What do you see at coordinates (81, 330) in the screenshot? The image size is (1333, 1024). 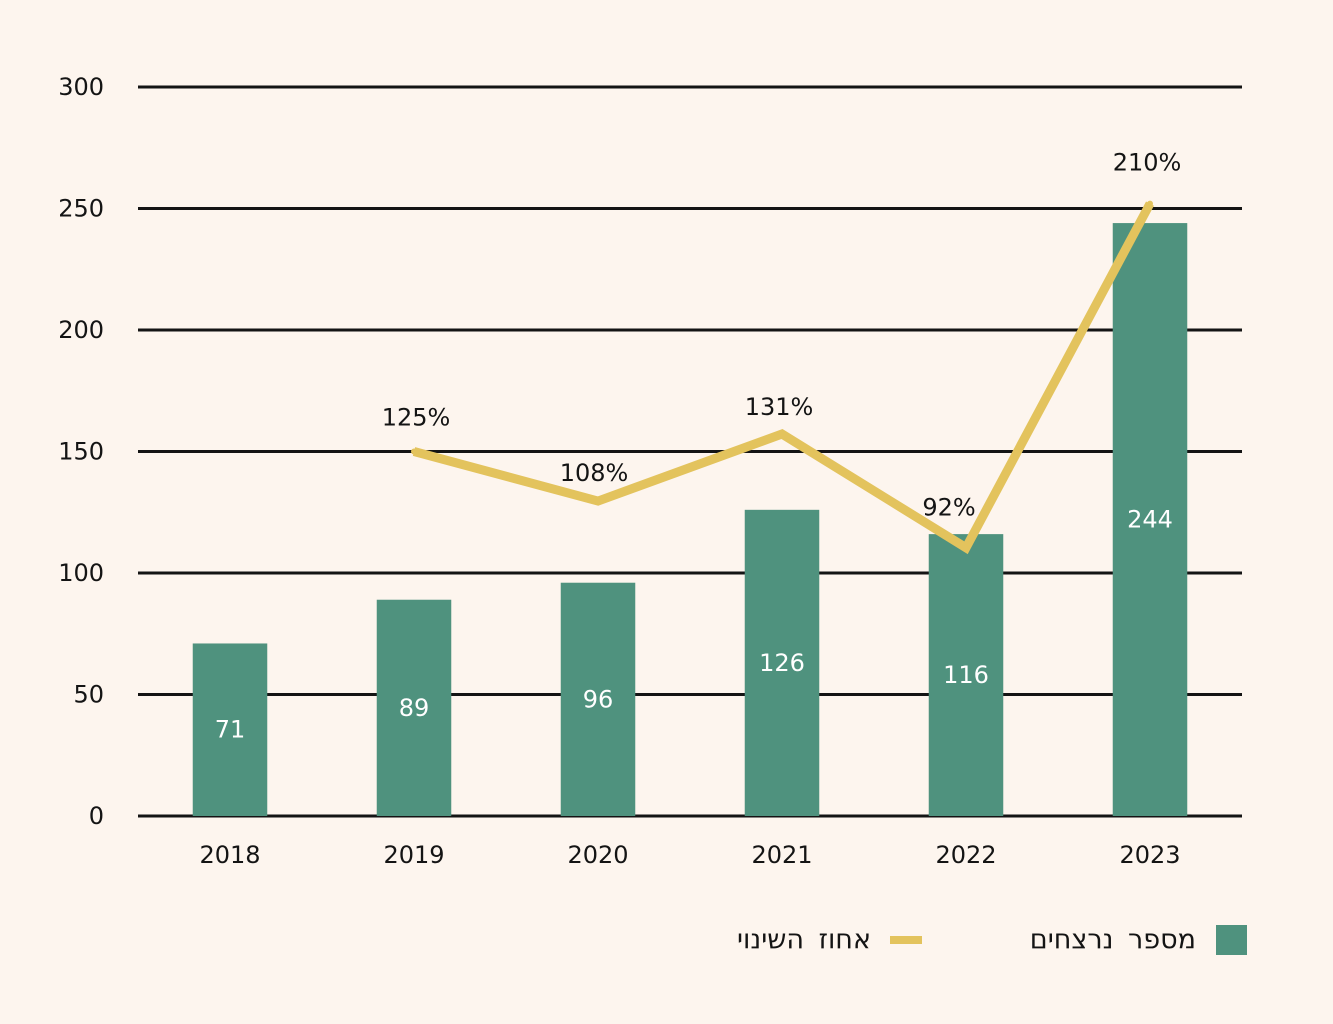 I see `y-tick-label: 200` at bounding box center [81, 330].